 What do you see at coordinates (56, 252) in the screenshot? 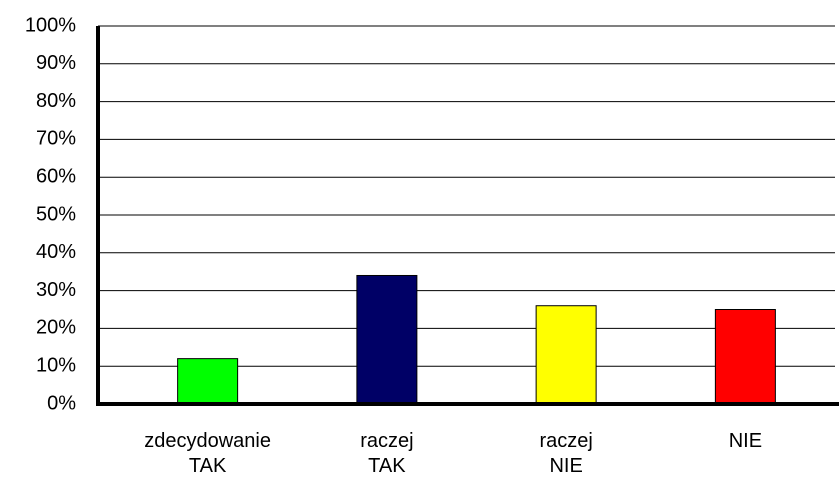
I see `y-tick-label: 40%` at bounding box center [56, 252].